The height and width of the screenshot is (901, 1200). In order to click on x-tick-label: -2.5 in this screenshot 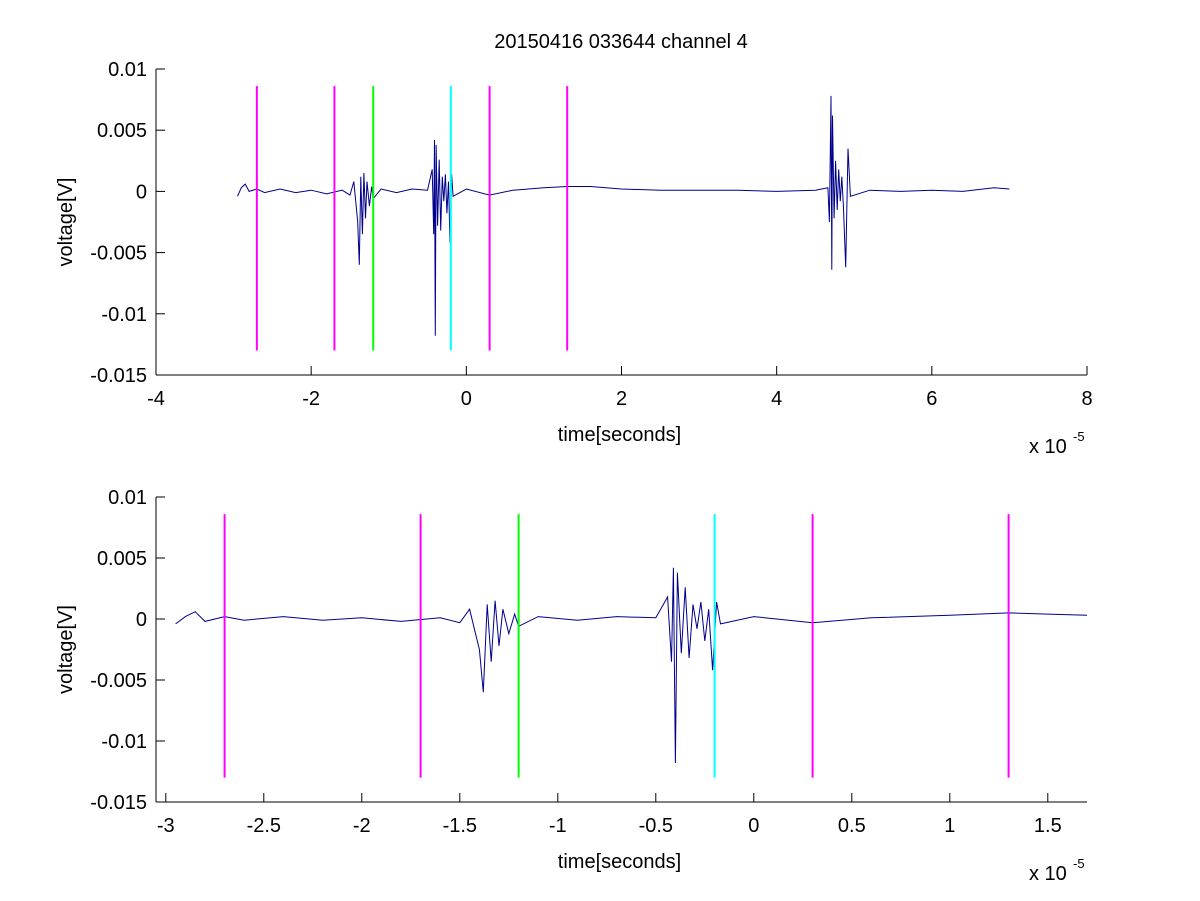, I will do `click(264, 826)`.